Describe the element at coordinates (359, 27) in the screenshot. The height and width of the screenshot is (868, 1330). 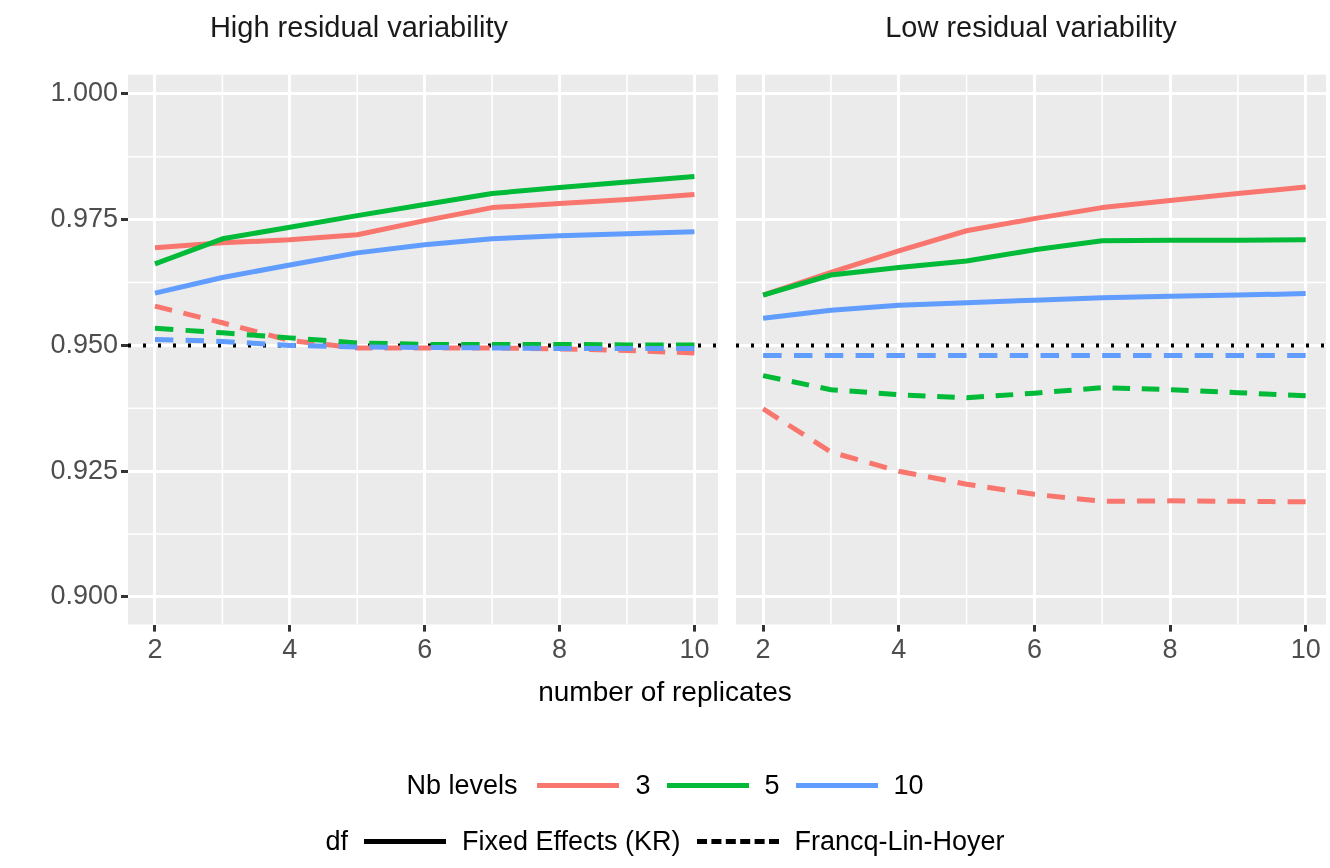
I see `chart-title: High residual variability` at that location.